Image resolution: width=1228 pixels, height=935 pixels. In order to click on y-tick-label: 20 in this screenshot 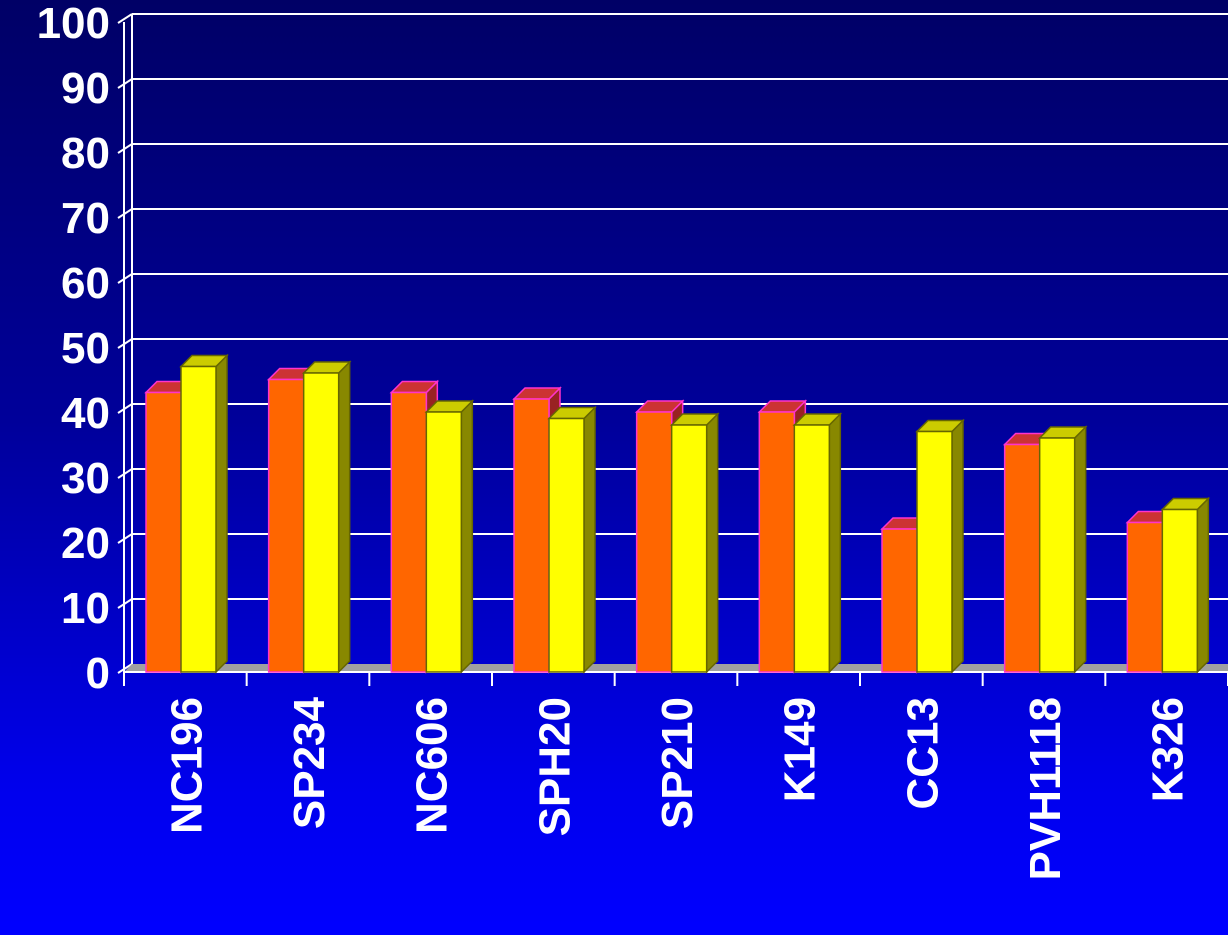, I will do `click(85, 543)`.